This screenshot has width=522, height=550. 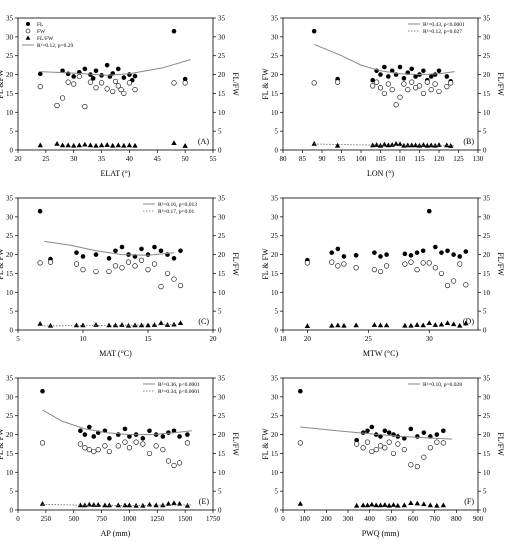 I want to click on legend-marker-fw, so click(x=28, y=31).